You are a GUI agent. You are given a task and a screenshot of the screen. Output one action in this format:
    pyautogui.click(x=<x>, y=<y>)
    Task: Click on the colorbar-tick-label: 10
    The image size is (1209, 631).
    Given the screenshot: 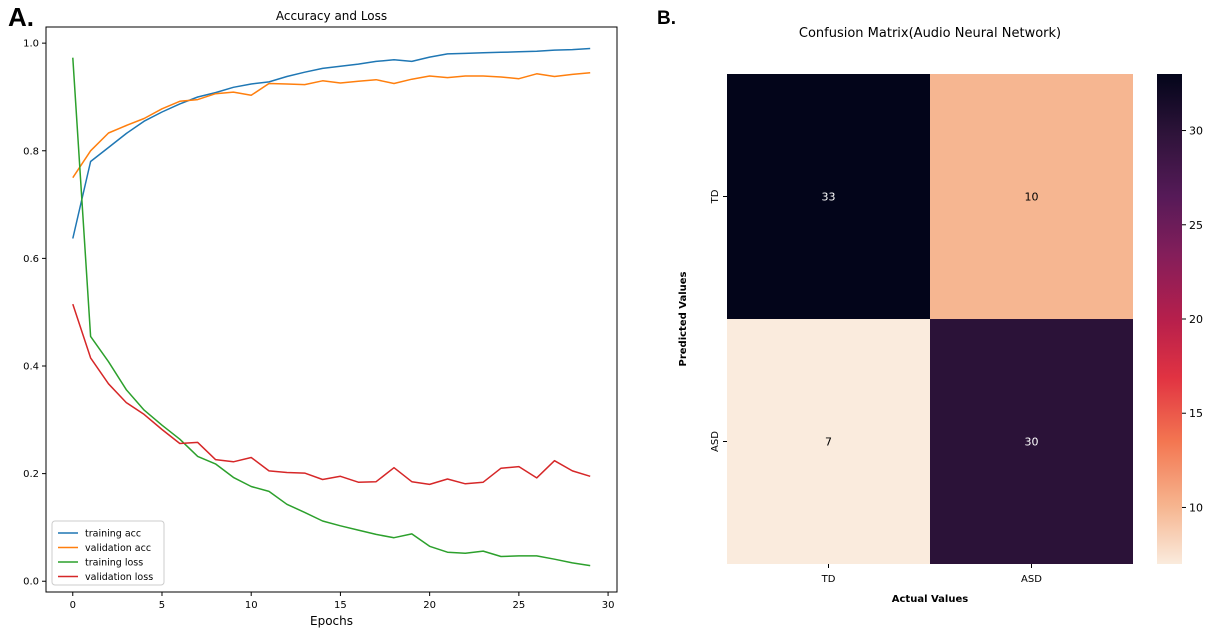 What is the action you would take?
    pyautogui.click(x=1196, y=507)
    